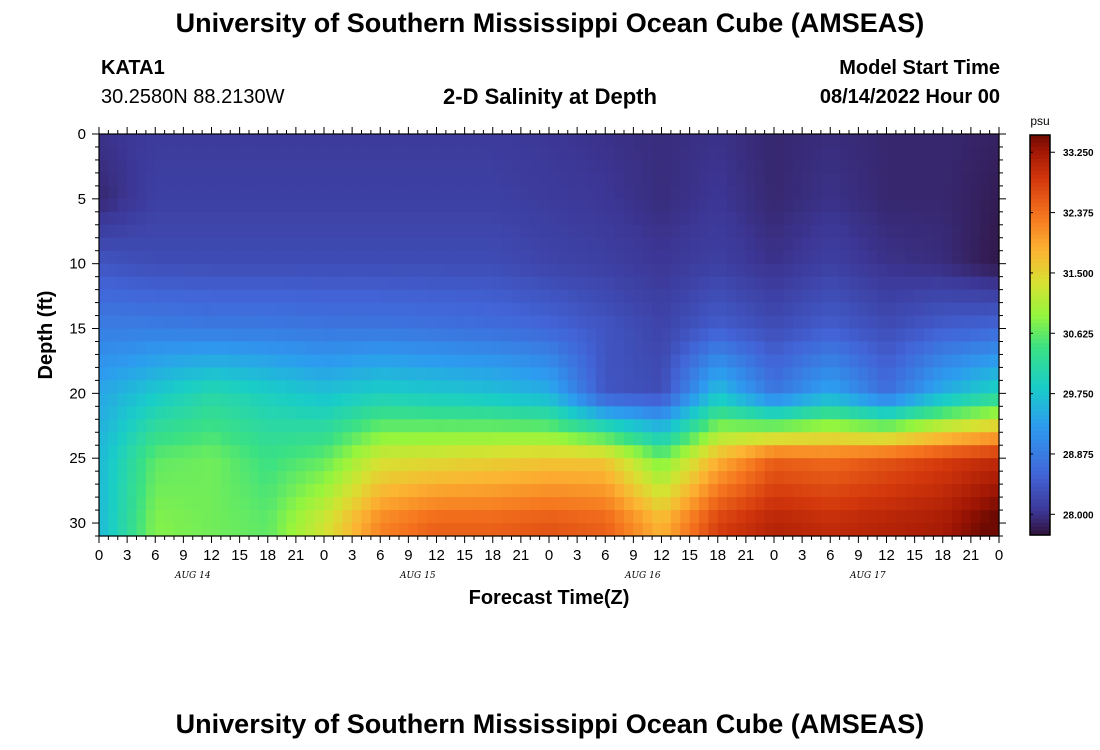 The image size is (1100, 750). I want to click on y-axis-title: Depth (ft), so click(46, 335).